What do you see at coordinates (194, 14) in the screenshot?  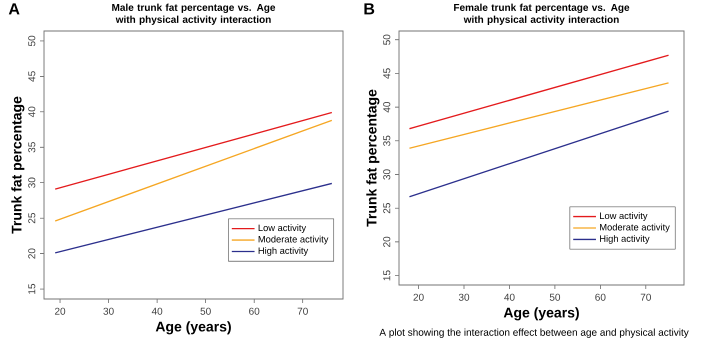 I see `chart-title: Male trunk fat percentage vs. Age with physical activity interaction` at bounding box center [194, 14].